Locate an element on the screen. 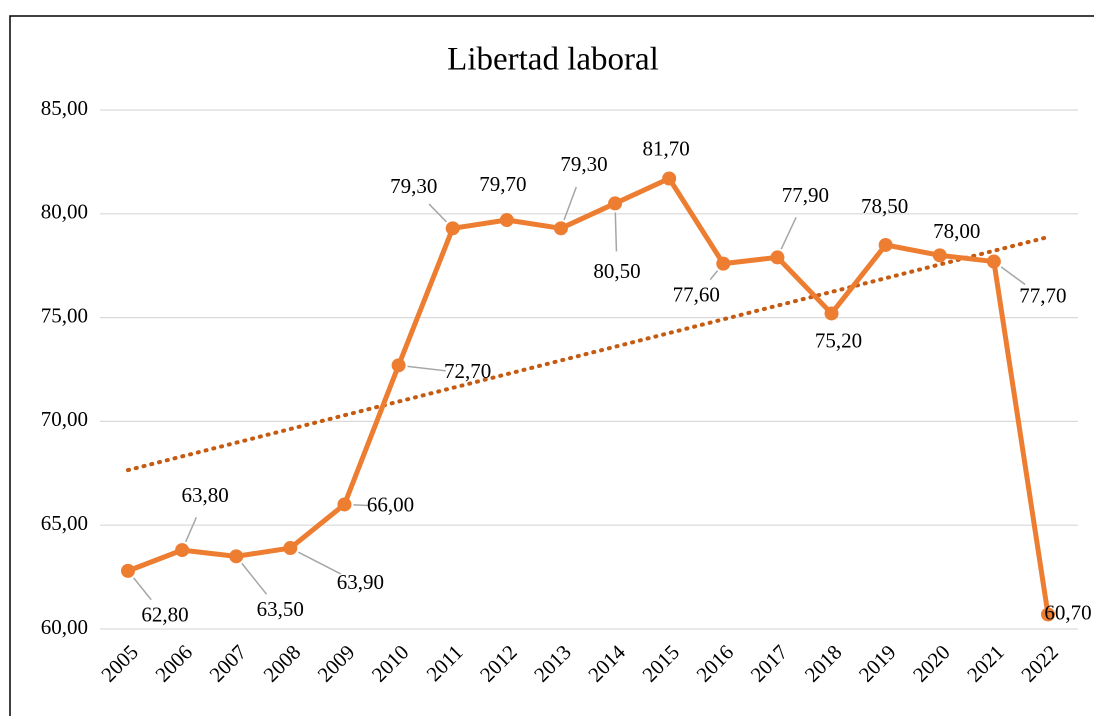 This screenshot has width=1094, height=716. y-tick-label: 70,00 is located at coordinates (64, 419).